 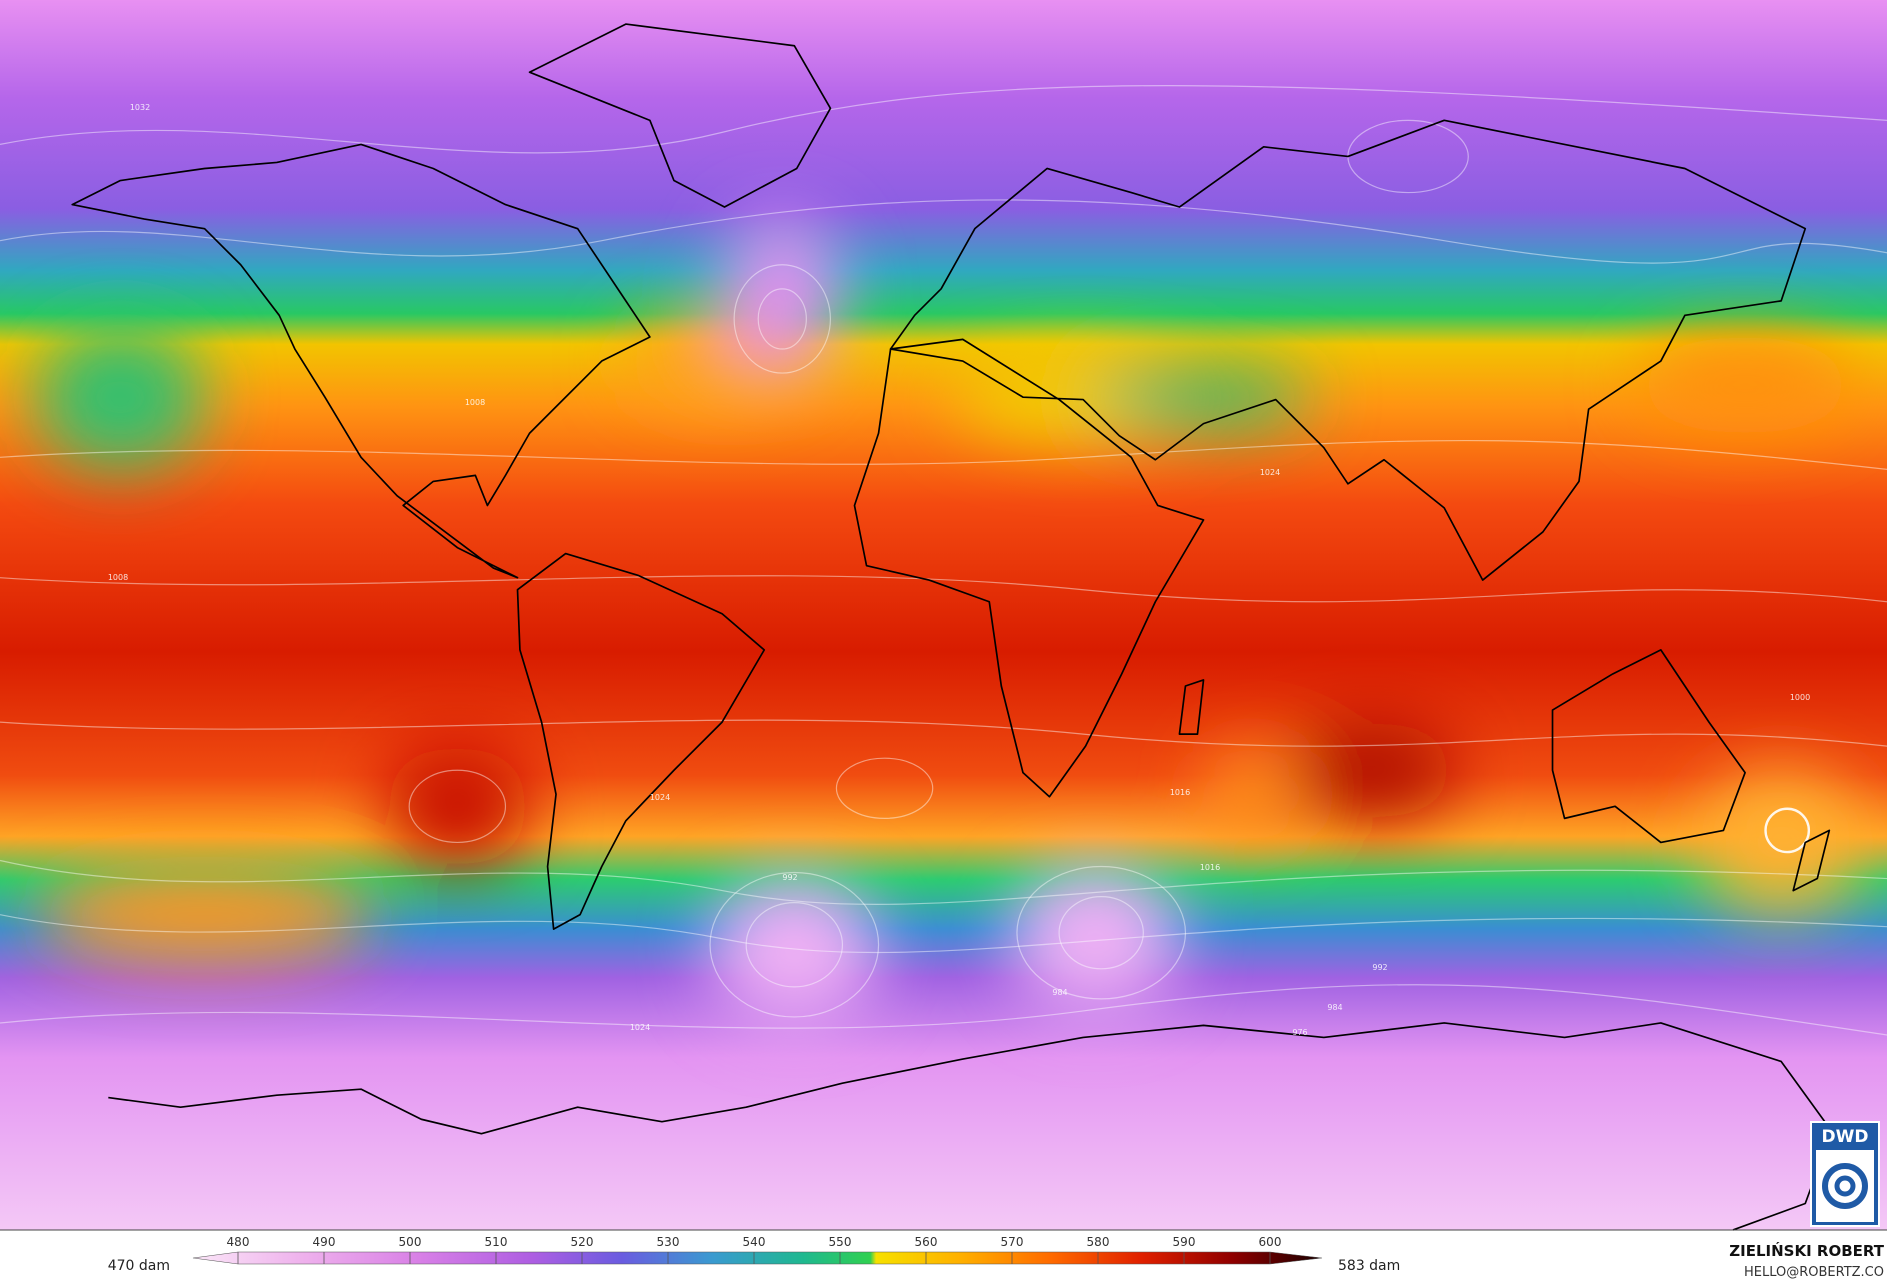 I want to click on colorbar-tick-label: 570, so click(x=1012, y=1242).